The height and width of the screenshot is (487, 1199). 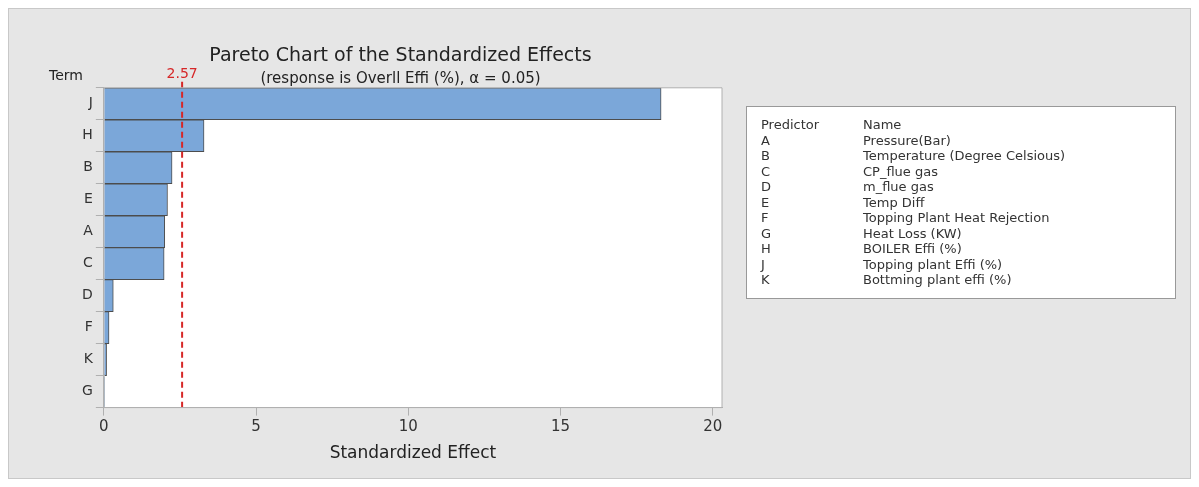 I want to click on x-tick-label: 20, so click(x=713, y=426).